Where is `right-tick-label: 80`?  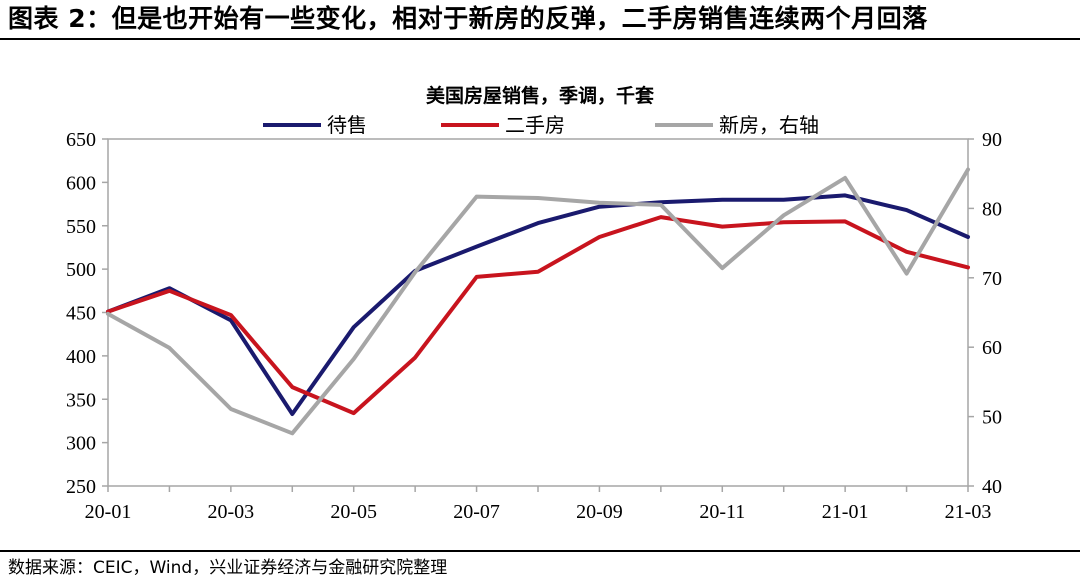
right-tick-label: 80 is located at coordinates (992, 209).